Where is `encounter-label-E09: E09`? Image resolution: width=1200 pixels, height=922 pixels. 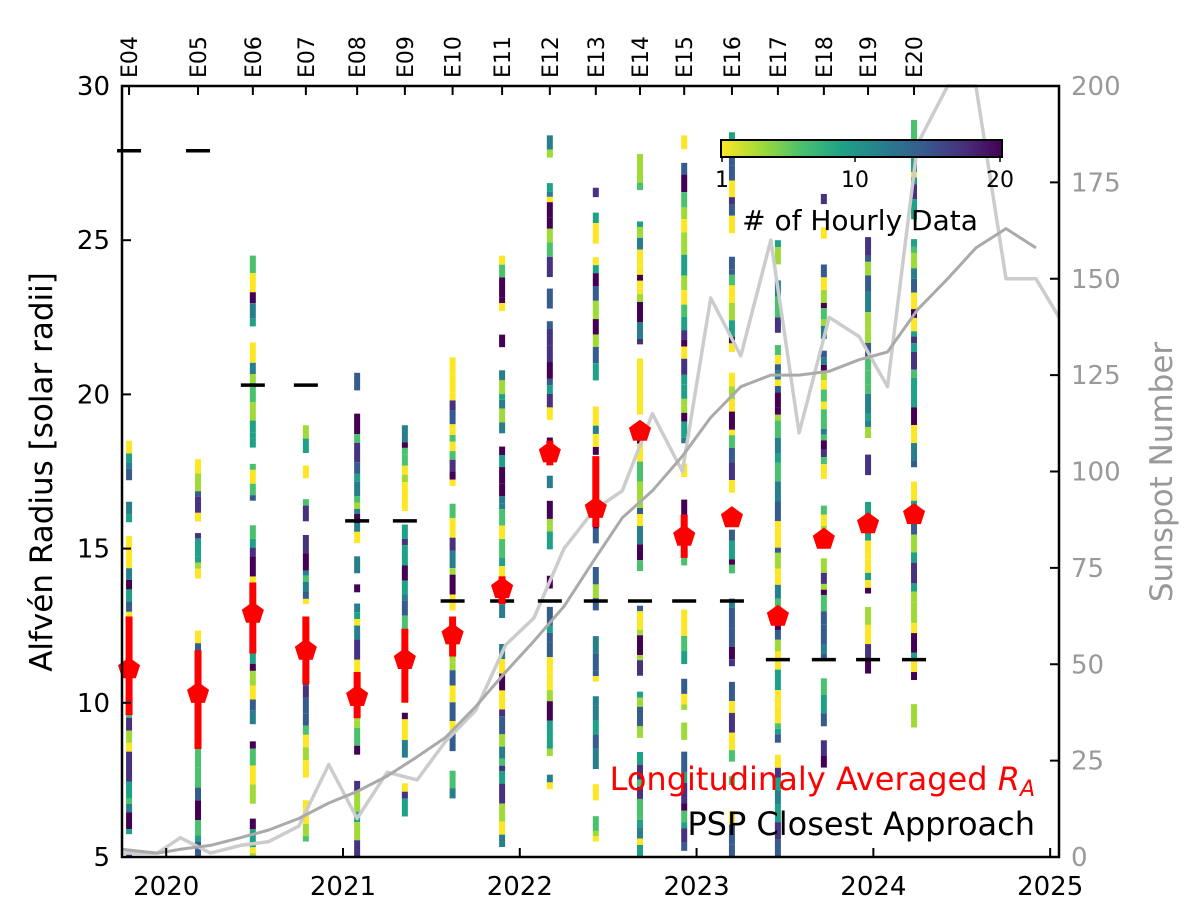 encounter-label-E09: E09 is located at coordinates (406, 57).